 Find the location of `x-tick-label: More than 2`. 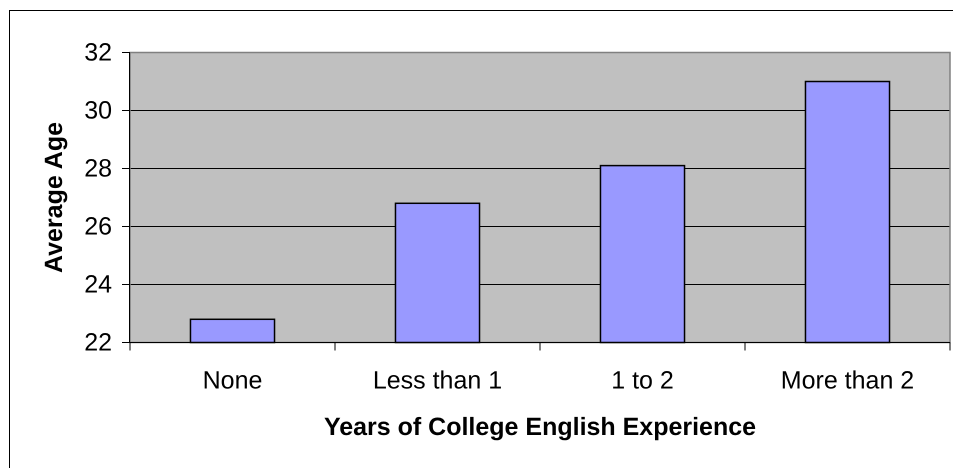

x-tick-label: More than 2 is located at coordinates (847, 380).